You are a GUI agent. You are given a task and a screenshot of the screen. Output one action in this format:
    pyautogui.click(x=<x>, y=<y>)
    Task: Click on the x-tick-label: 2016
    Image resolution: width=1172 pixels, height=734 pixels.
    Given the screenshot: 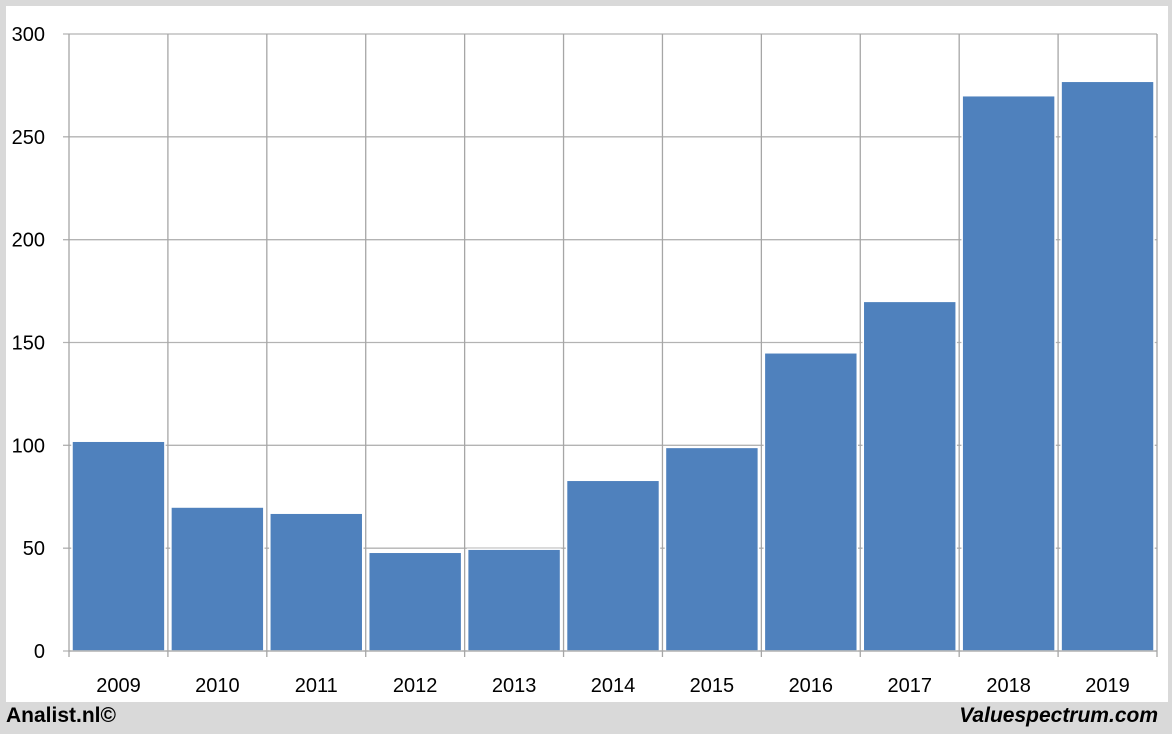 What is the action you would take?
    pyautogui.click(x=811, y=686)
    